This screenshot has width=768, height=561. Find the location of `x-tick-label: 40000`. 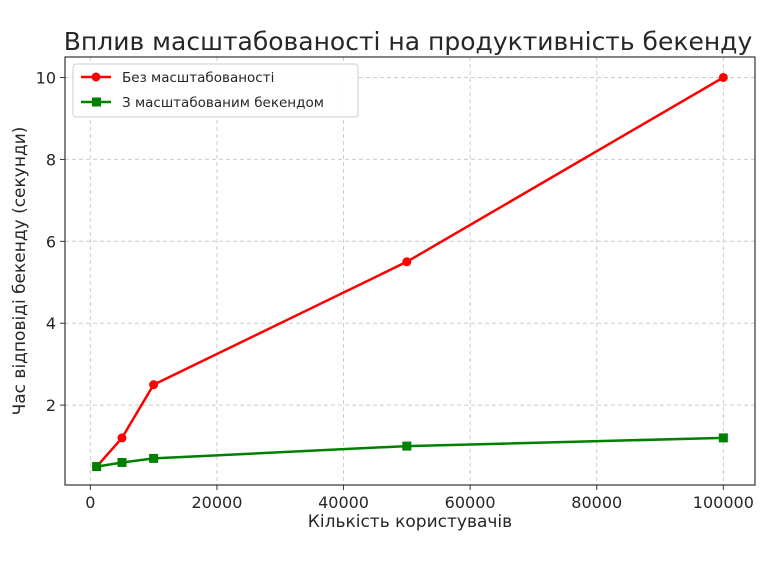

x-tick-label: 40000 is located at coordinates (343, 502).